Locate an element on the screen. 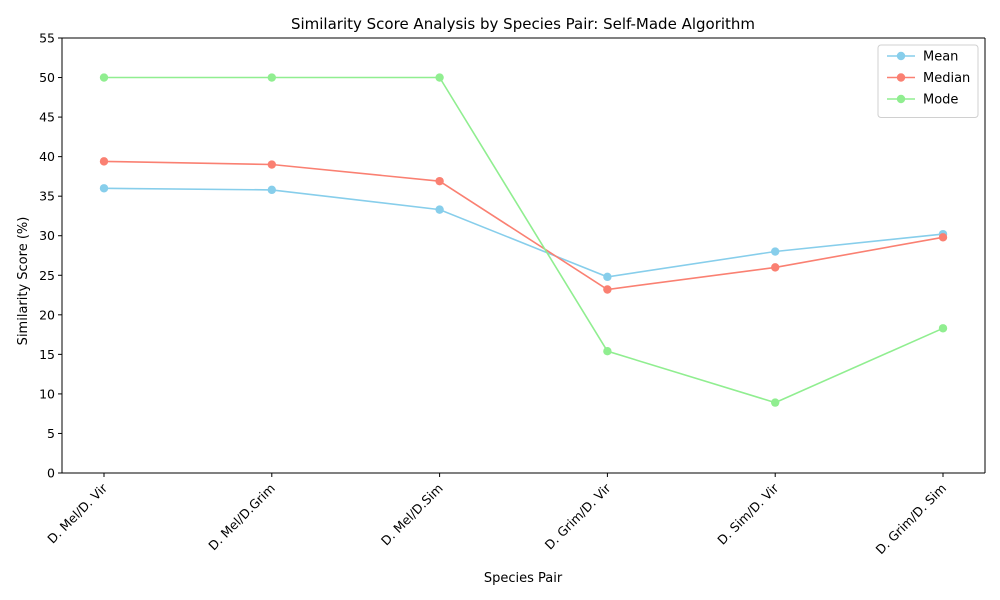 The image size is (1000, 600). legend-entry-mode: Mode is located at coordinates (940, 100).